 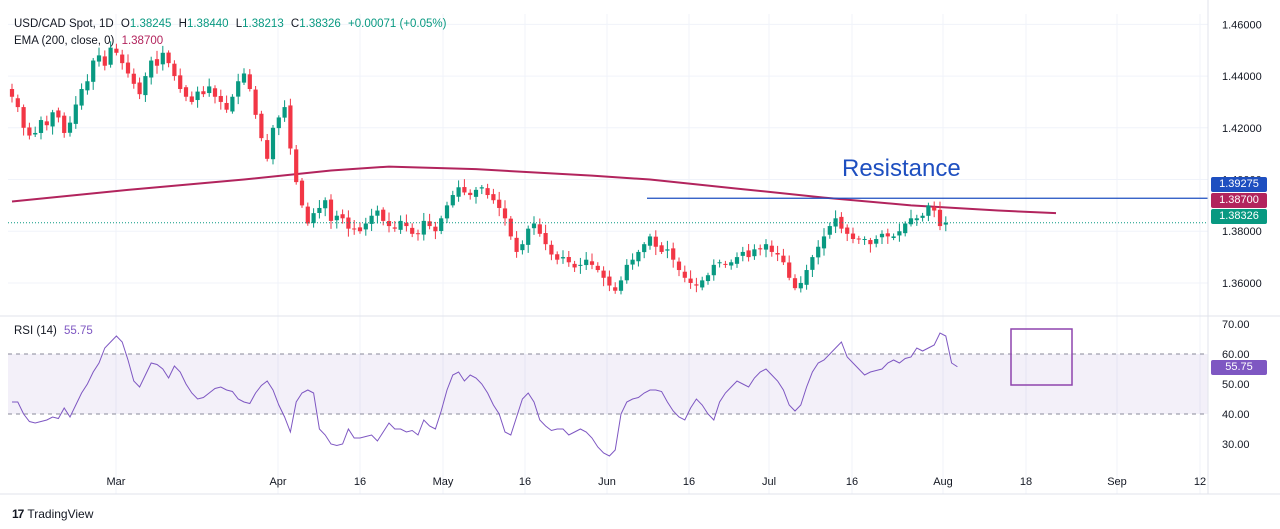 What do you see at coordinates (1239, 200) in the screenshot?
I see `ema-badge: 1.38700` at bounding box center [1239, 200].